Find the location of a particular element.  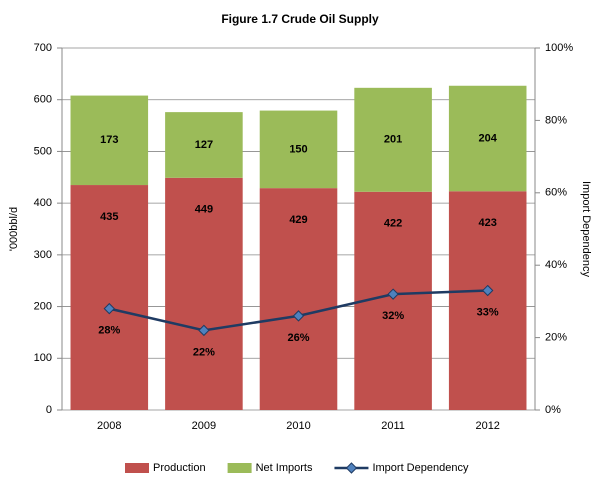

data-label: 26% is located at coordinates (298, 338).